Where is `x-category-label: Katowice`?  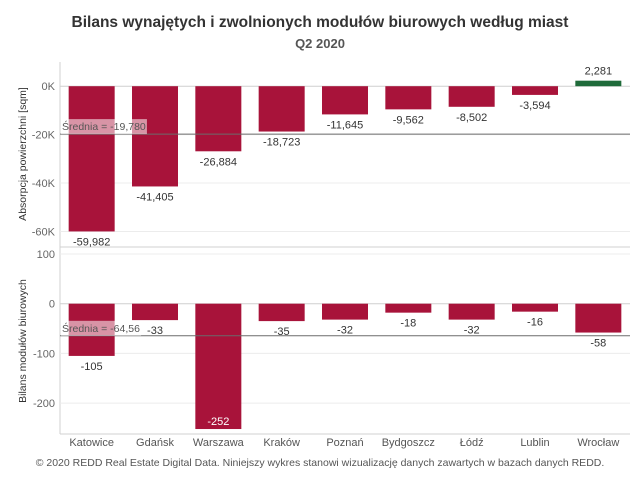 x-category-label: Katowice is located at coordinates (91, 443).